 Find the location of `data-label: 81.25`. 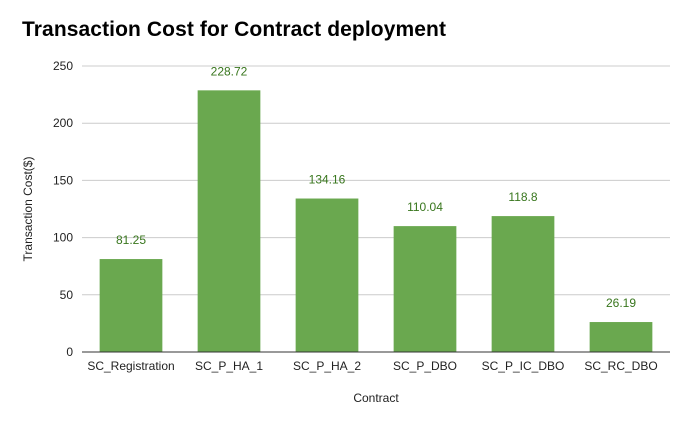

data-label: 81.25 is located at coordinates (131, 240).